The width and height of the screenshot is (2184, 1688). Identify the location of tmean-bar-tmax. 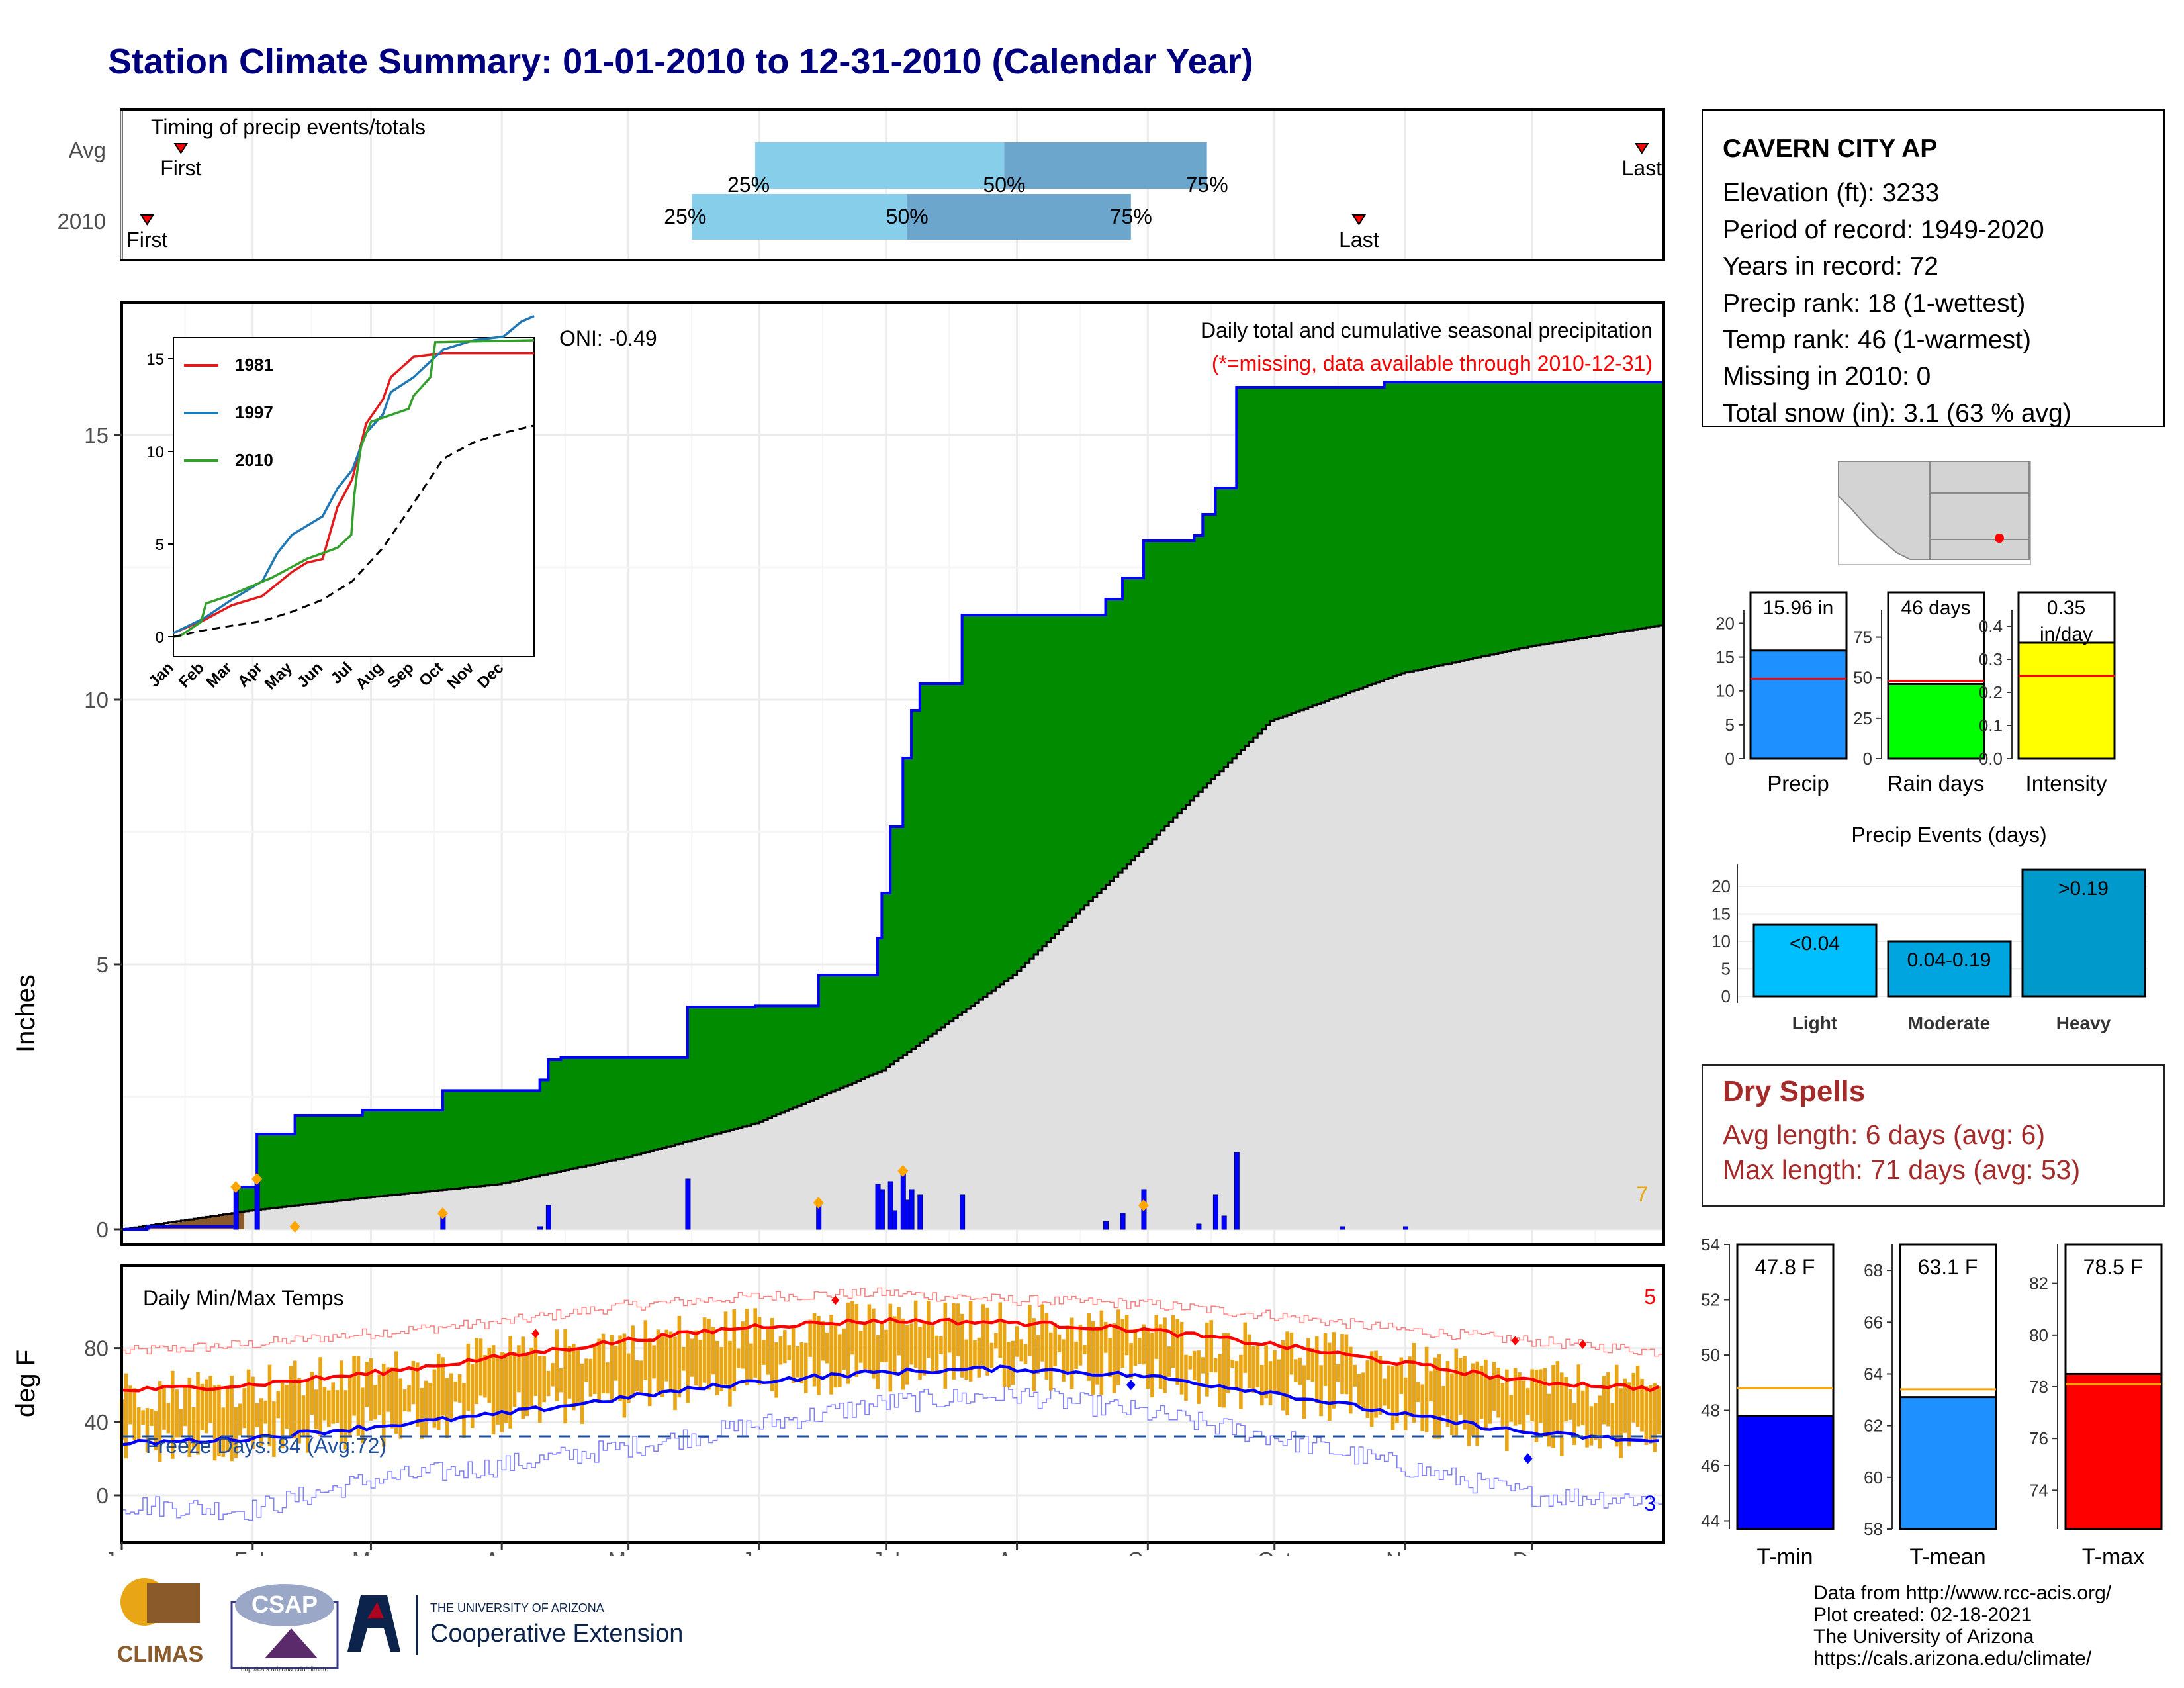
(2113, 1451).